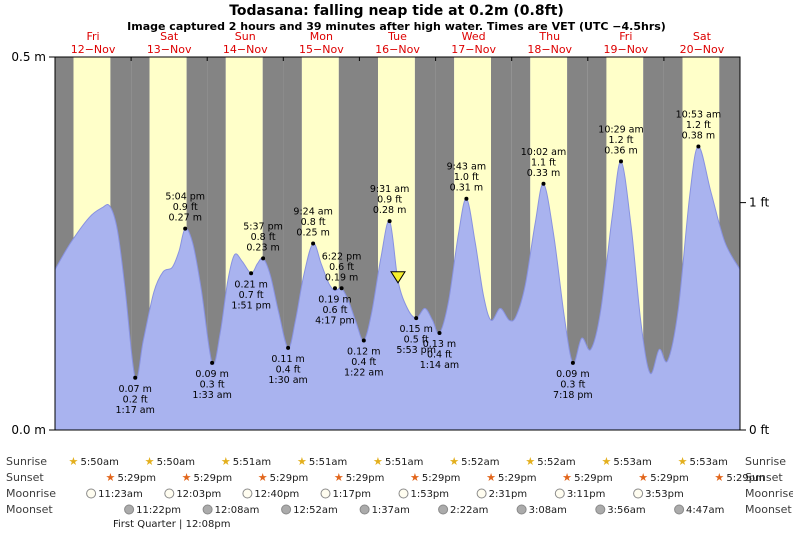 The width and height of the screenshot is (793, 538). I want to click on y-axis-left-label: 0.0 m, so click(28, 430).